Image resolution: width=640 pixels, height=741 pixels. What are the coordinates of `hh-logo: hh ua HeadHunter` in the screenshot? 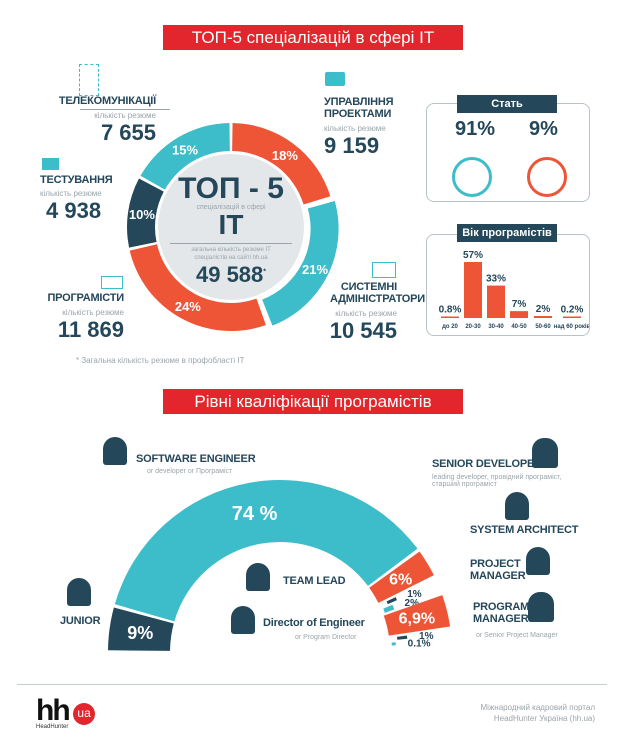 It's located at (66, 712).